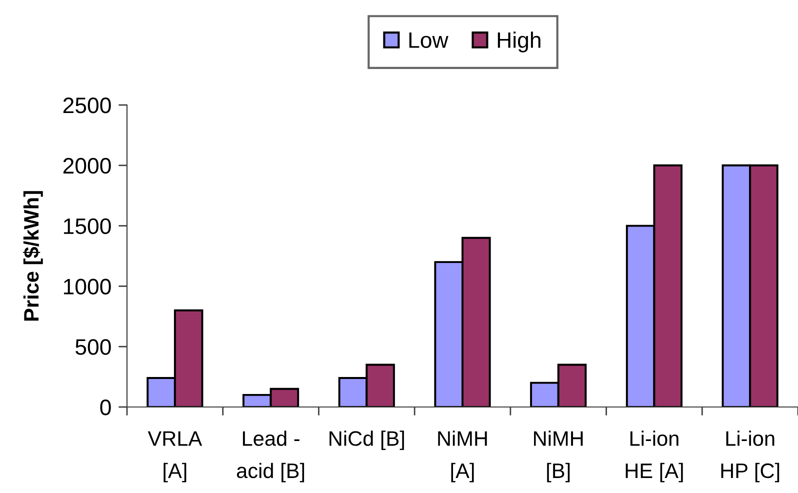  I want to click on x-tick-label: NiMH [A], so click(462, 456).